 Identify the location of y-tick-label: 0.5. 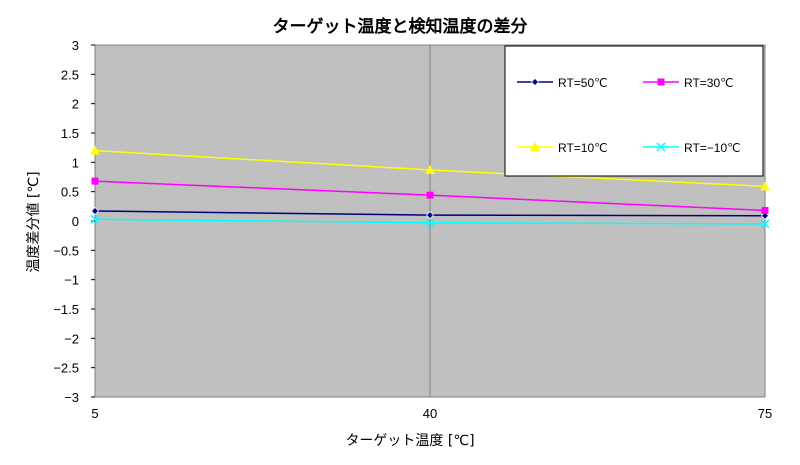
(70, 192).